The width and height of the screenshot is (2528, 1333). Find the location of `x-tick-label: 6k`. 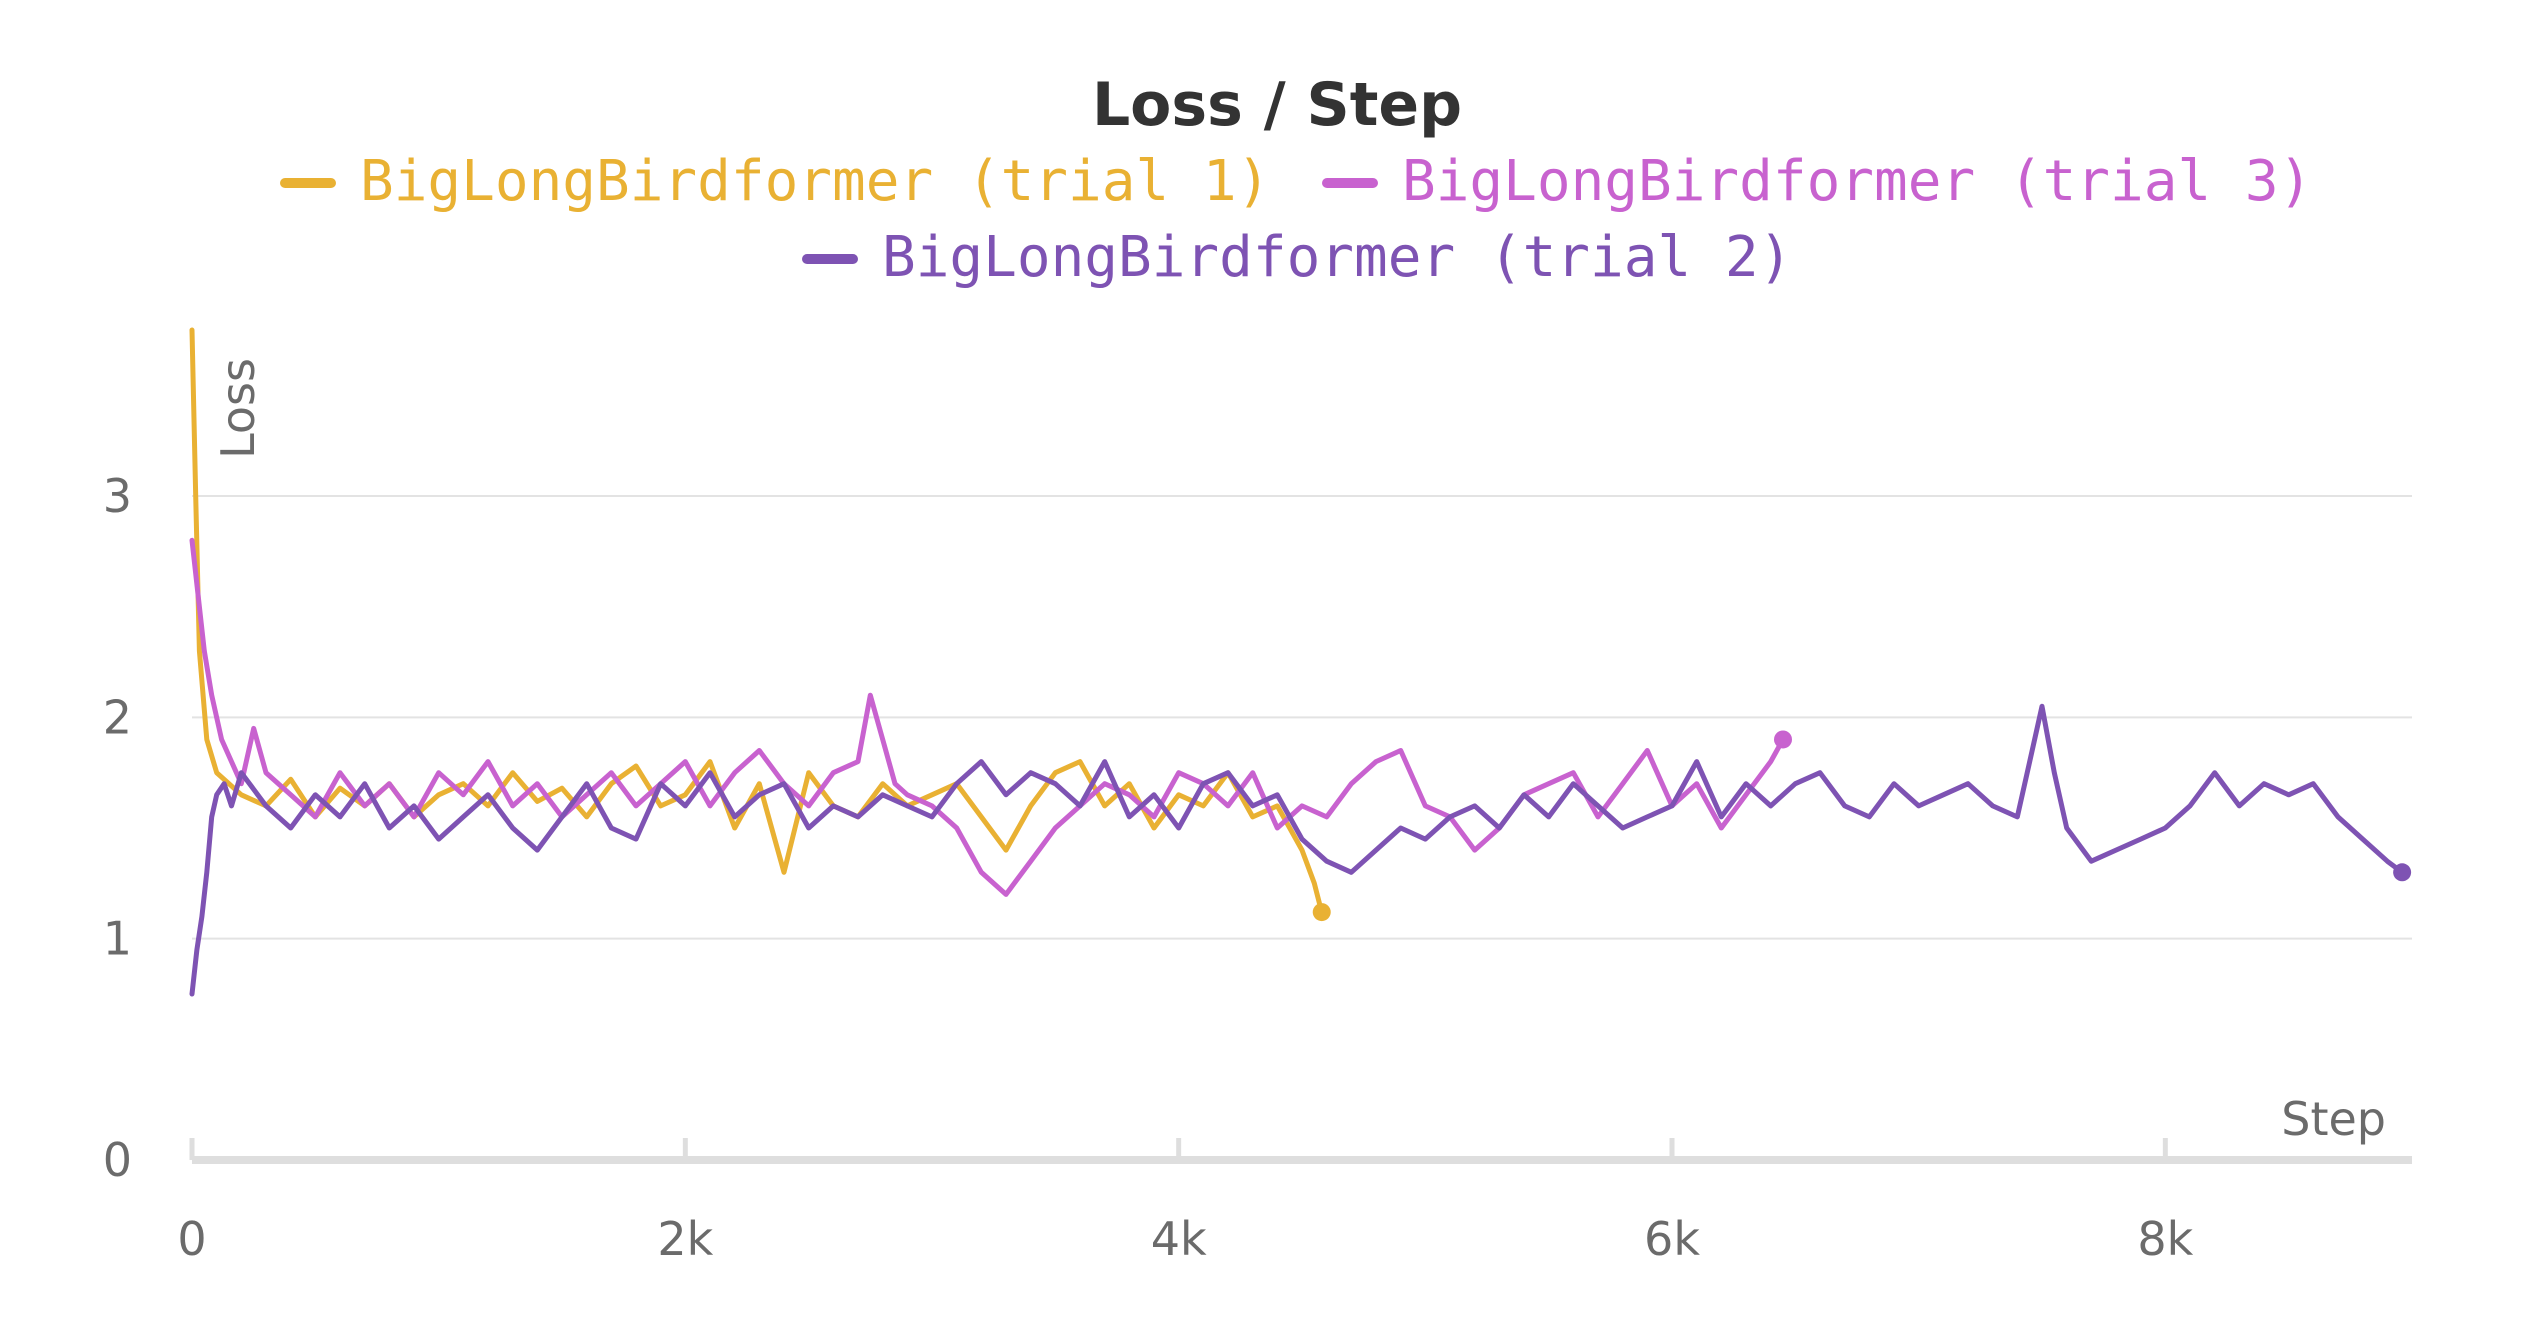

x-tick-label: 6k is located at coordinates (1672, 1239).